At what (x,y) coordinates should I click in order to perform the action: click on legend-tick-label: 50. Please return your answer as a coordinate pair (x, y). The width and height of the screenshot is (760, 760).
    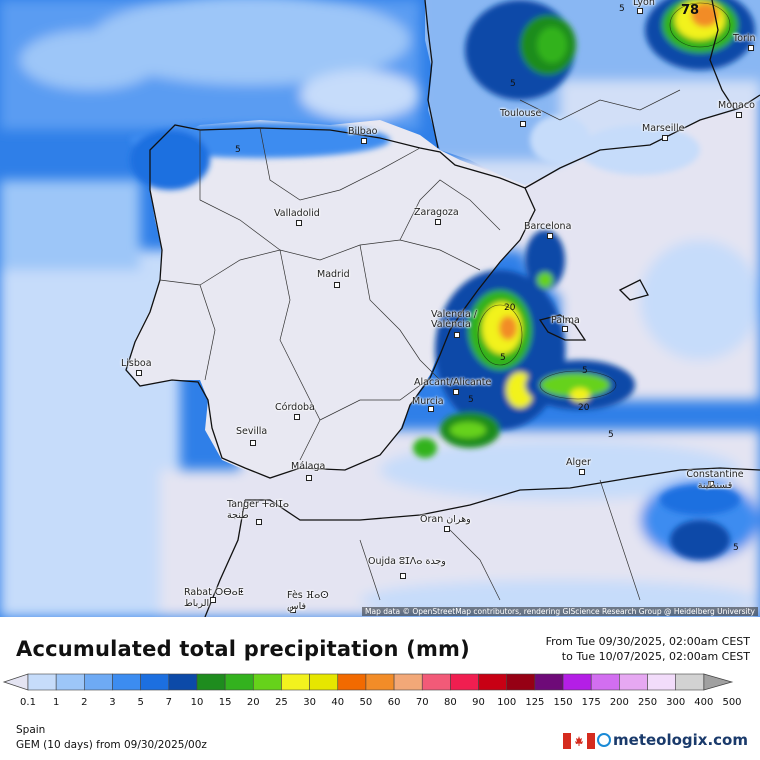
    Looking at the image, I should click on (366, 702).